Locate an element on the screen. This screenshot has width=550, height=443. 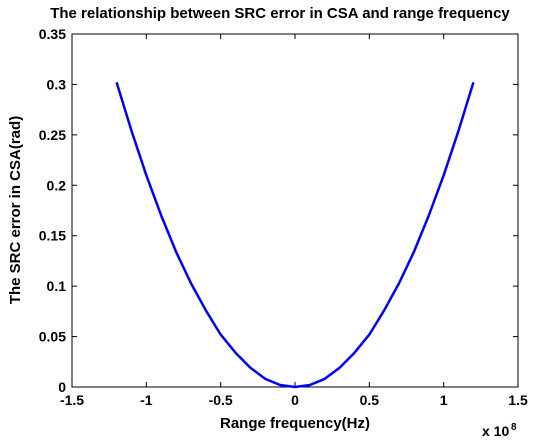
y-tick-label: 0 is located at coordinates (62, 387).